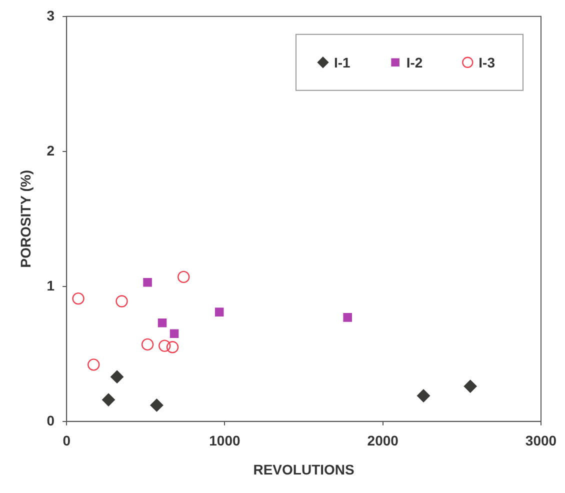  Describe the element at coordinates (25, 219) in the screenshot. I see `y-axis-title: POROSITY (%)` at that location.